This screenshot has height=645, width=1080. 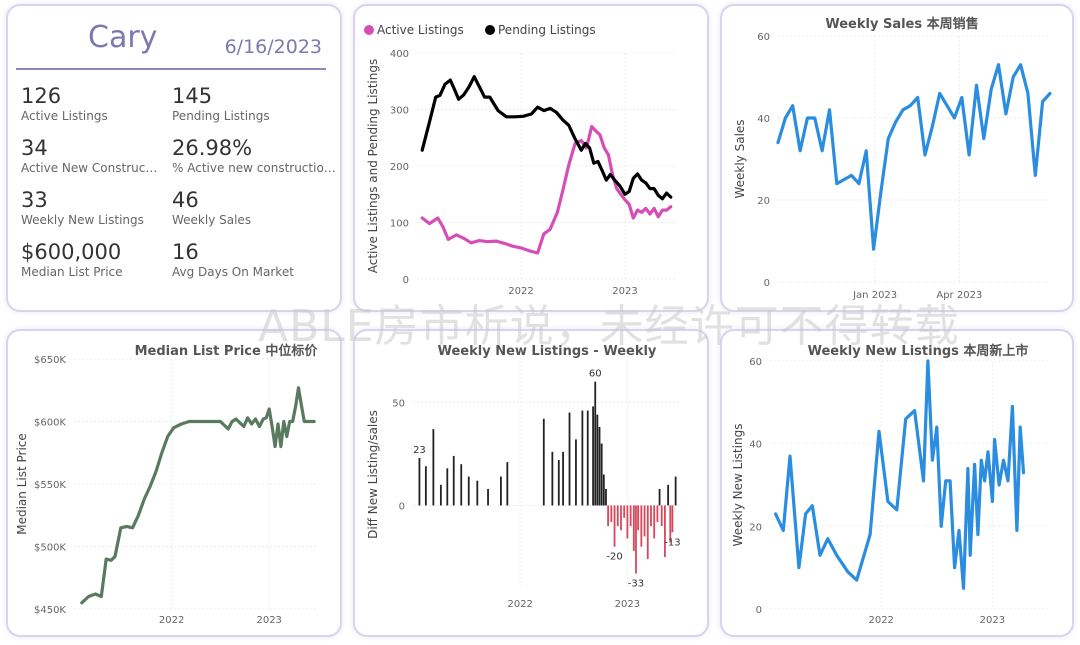 What do you see at coordinates (123, 37) in the screenshot?
I see `city-title: Cary` at bounding box center [123, 37].